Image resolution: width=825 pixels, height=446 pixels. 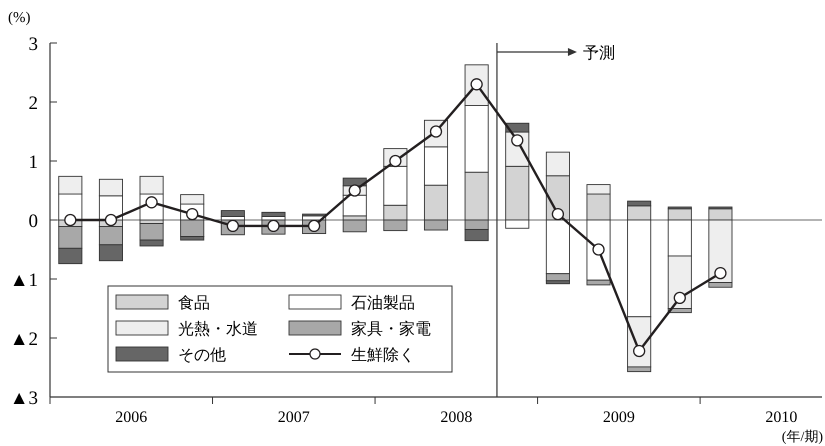 I want to click on y-tick-label: 1, so click(x=33, y=162).